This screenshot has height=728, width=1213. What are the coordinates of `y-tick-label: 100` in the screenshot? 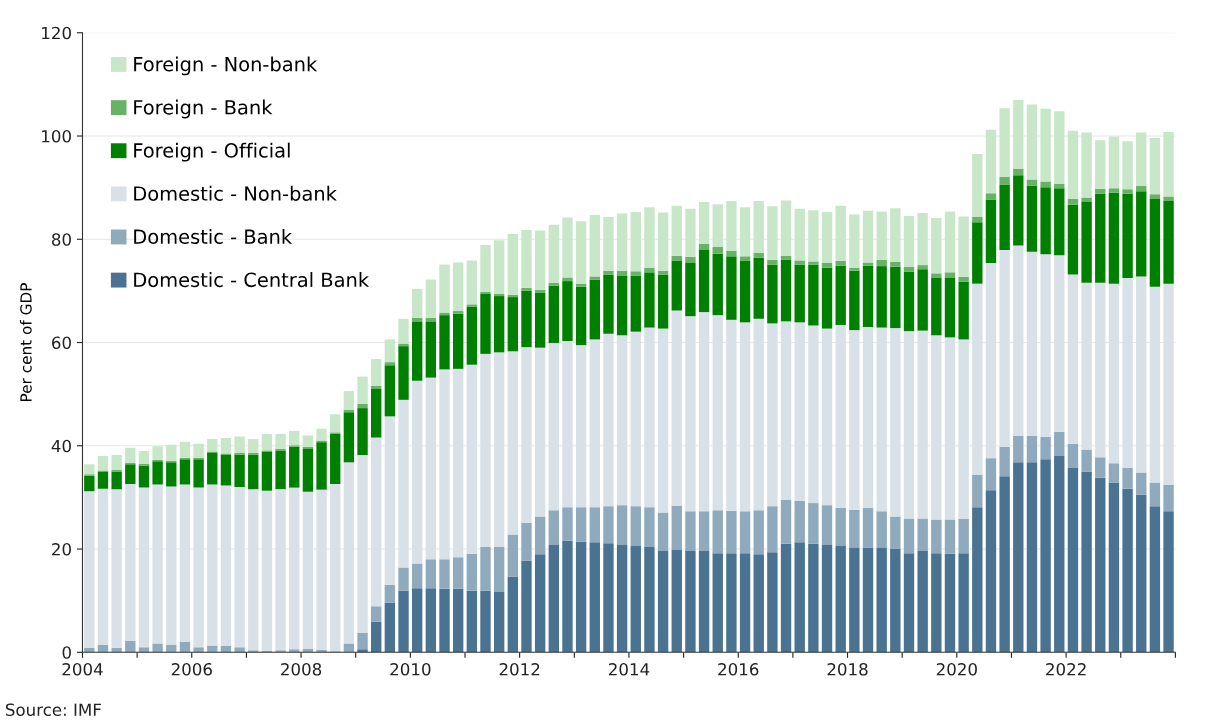 It's located at (56, 136).